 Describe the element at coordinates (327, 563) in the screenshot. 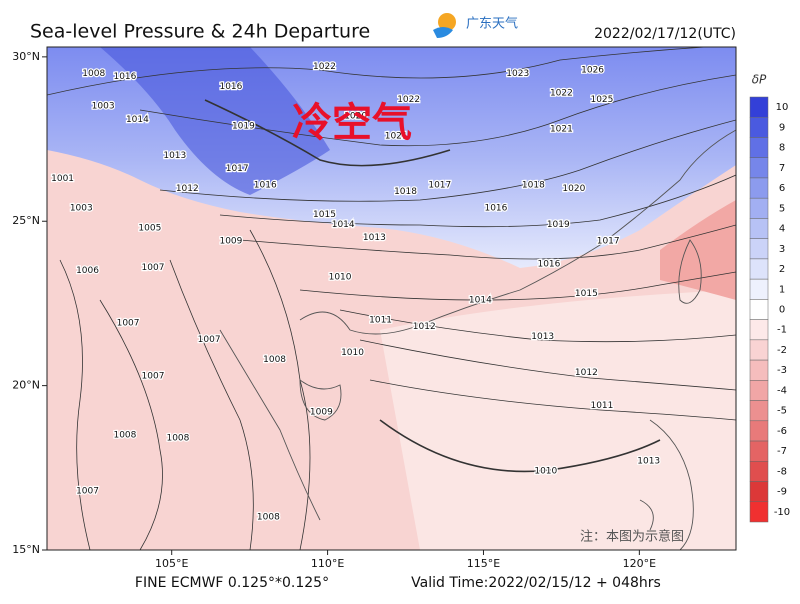

I see `x-tick-label: 110°E` at that location.